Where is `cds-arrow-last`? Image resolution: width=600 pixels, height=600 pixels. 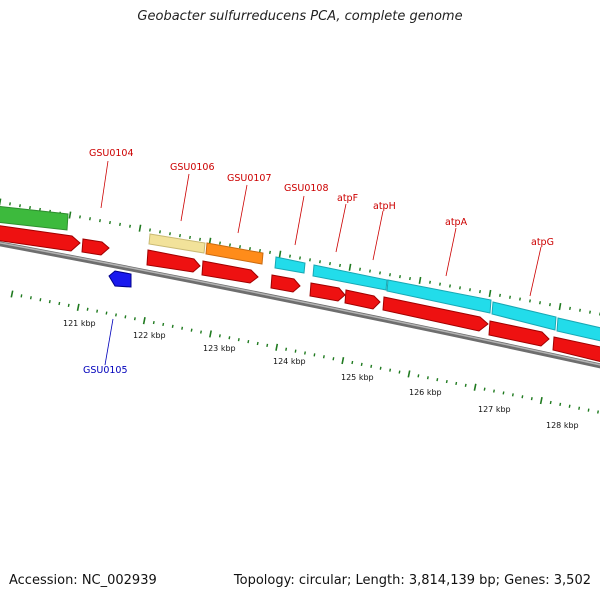 cds-arrow-last is located at coordinates (576, 349).